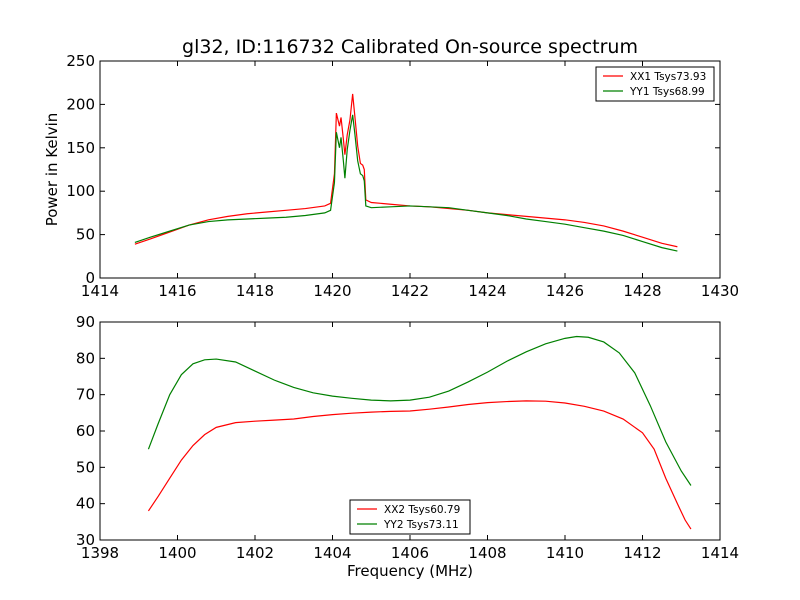  Describe the element at coordinates (565, 553) in the screenshot. I see `x-tick-label: 1410` at that location.